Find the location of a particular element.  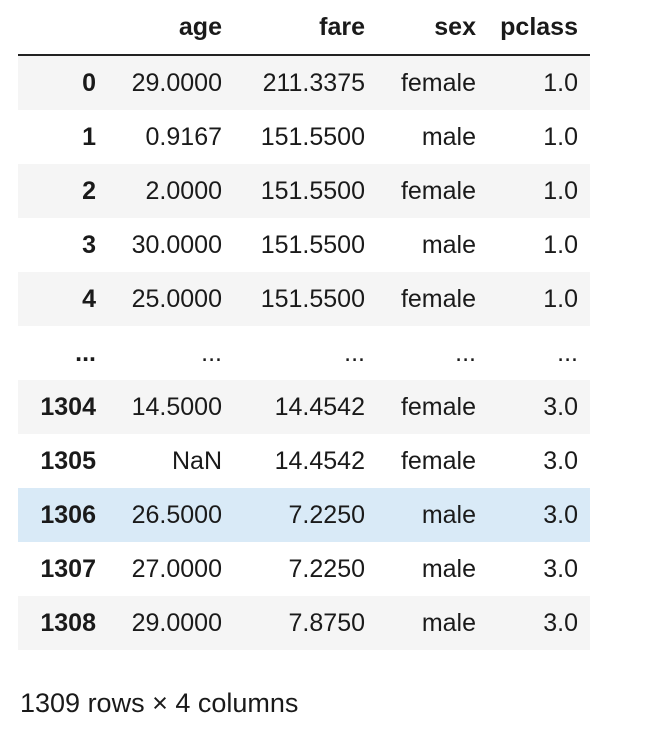

table-row: 1307 27.0000 7.2250 male 3.0 is located at coordinates (304, 569).